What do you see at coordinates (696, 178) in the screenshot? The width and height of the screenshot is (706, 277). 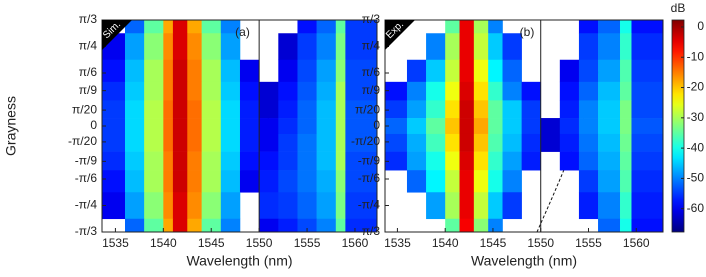 I see `colorbar-tick-label: -50` at bounding box center [696, 178].